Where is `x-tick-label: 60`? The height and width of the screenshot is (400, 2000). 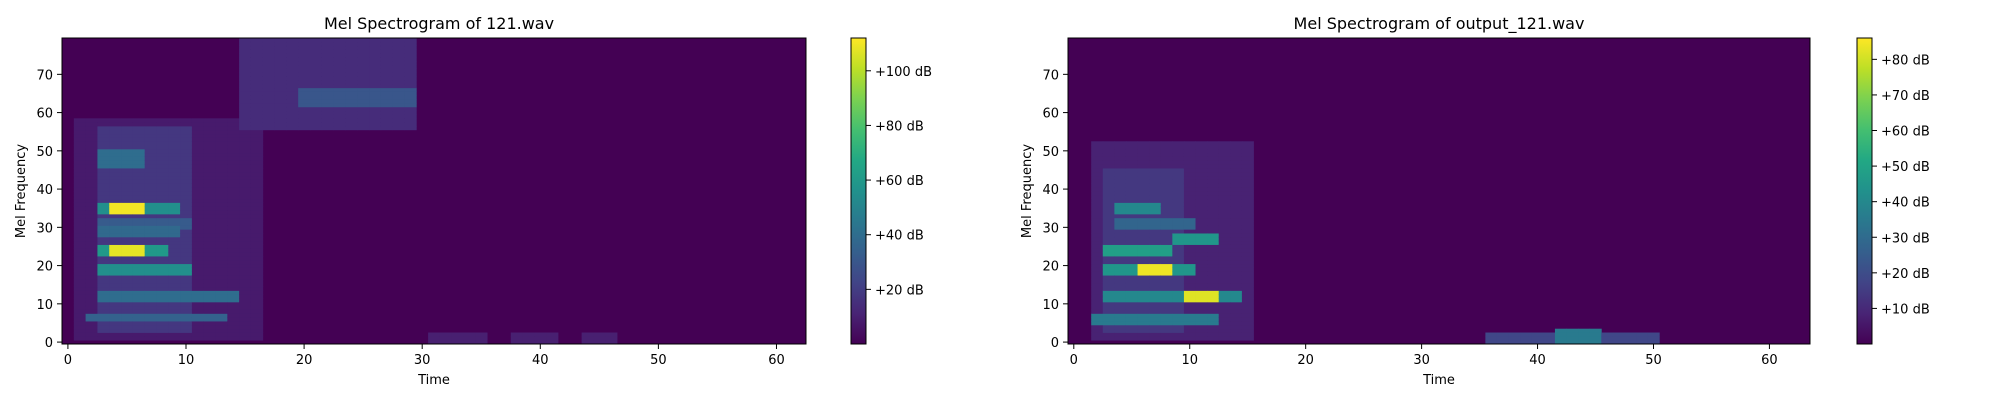
x-tick-label: 60 is located at coordinates (1769, 360).